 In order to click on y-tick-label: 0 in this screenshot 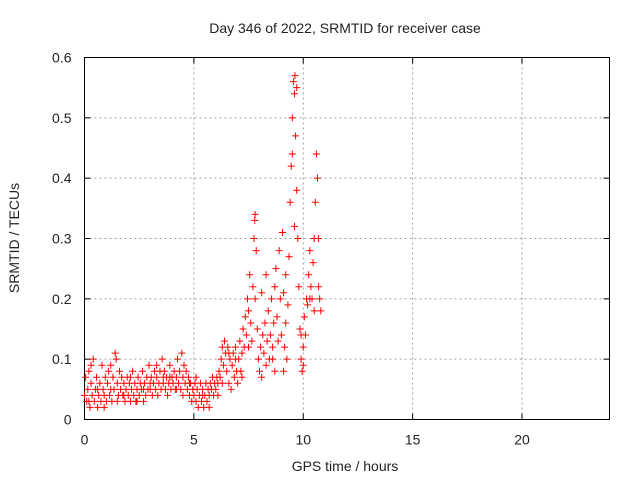, I will do `click(68, 420)`.